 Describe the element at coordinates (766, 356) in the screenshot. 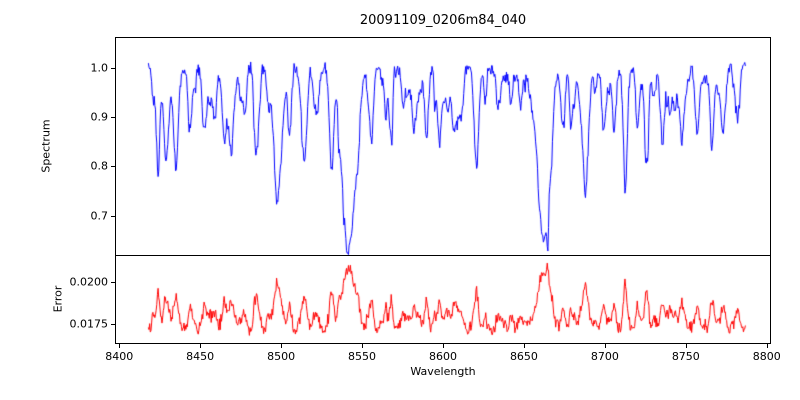

I see `x-tick-label: 8800` at that location.